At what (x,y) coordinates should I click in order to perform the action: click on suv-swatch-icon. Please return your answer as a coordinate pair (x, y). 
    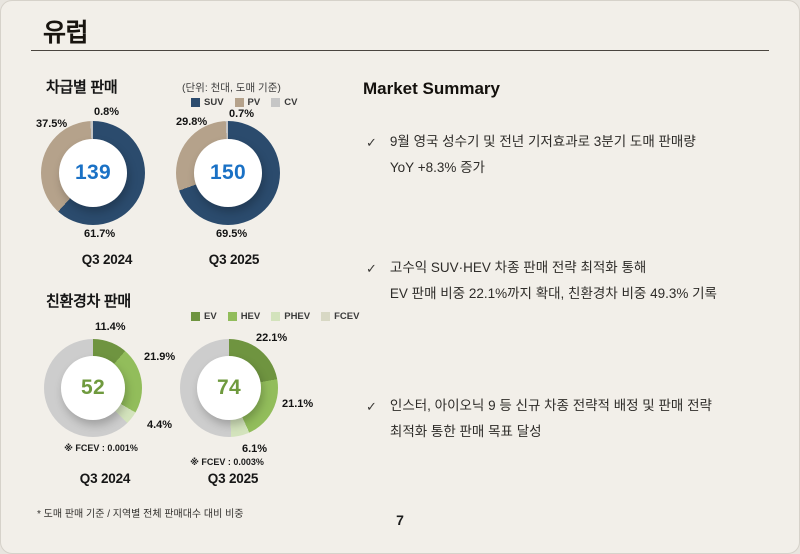
    Looking at the image, I should click on (195, 102).